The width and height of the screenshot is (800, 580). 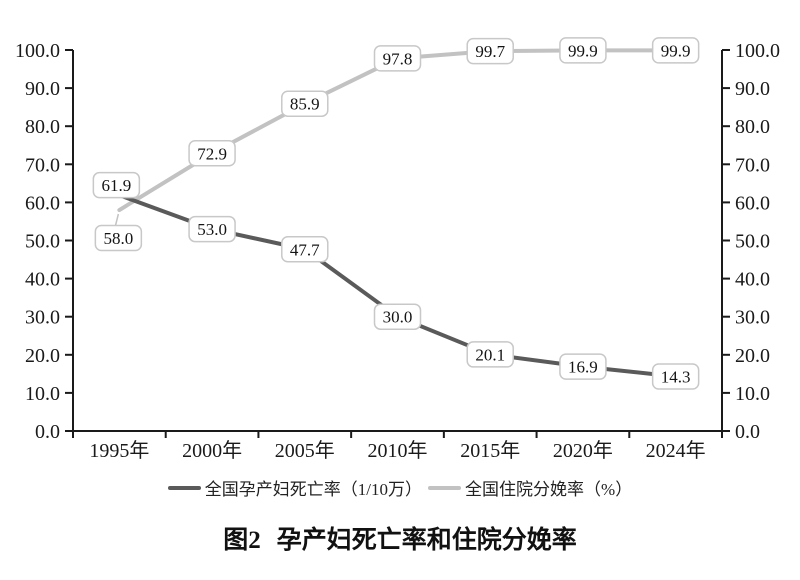 I want to click on y-tick-label-left: 40.0, so click(x=42, y=280).